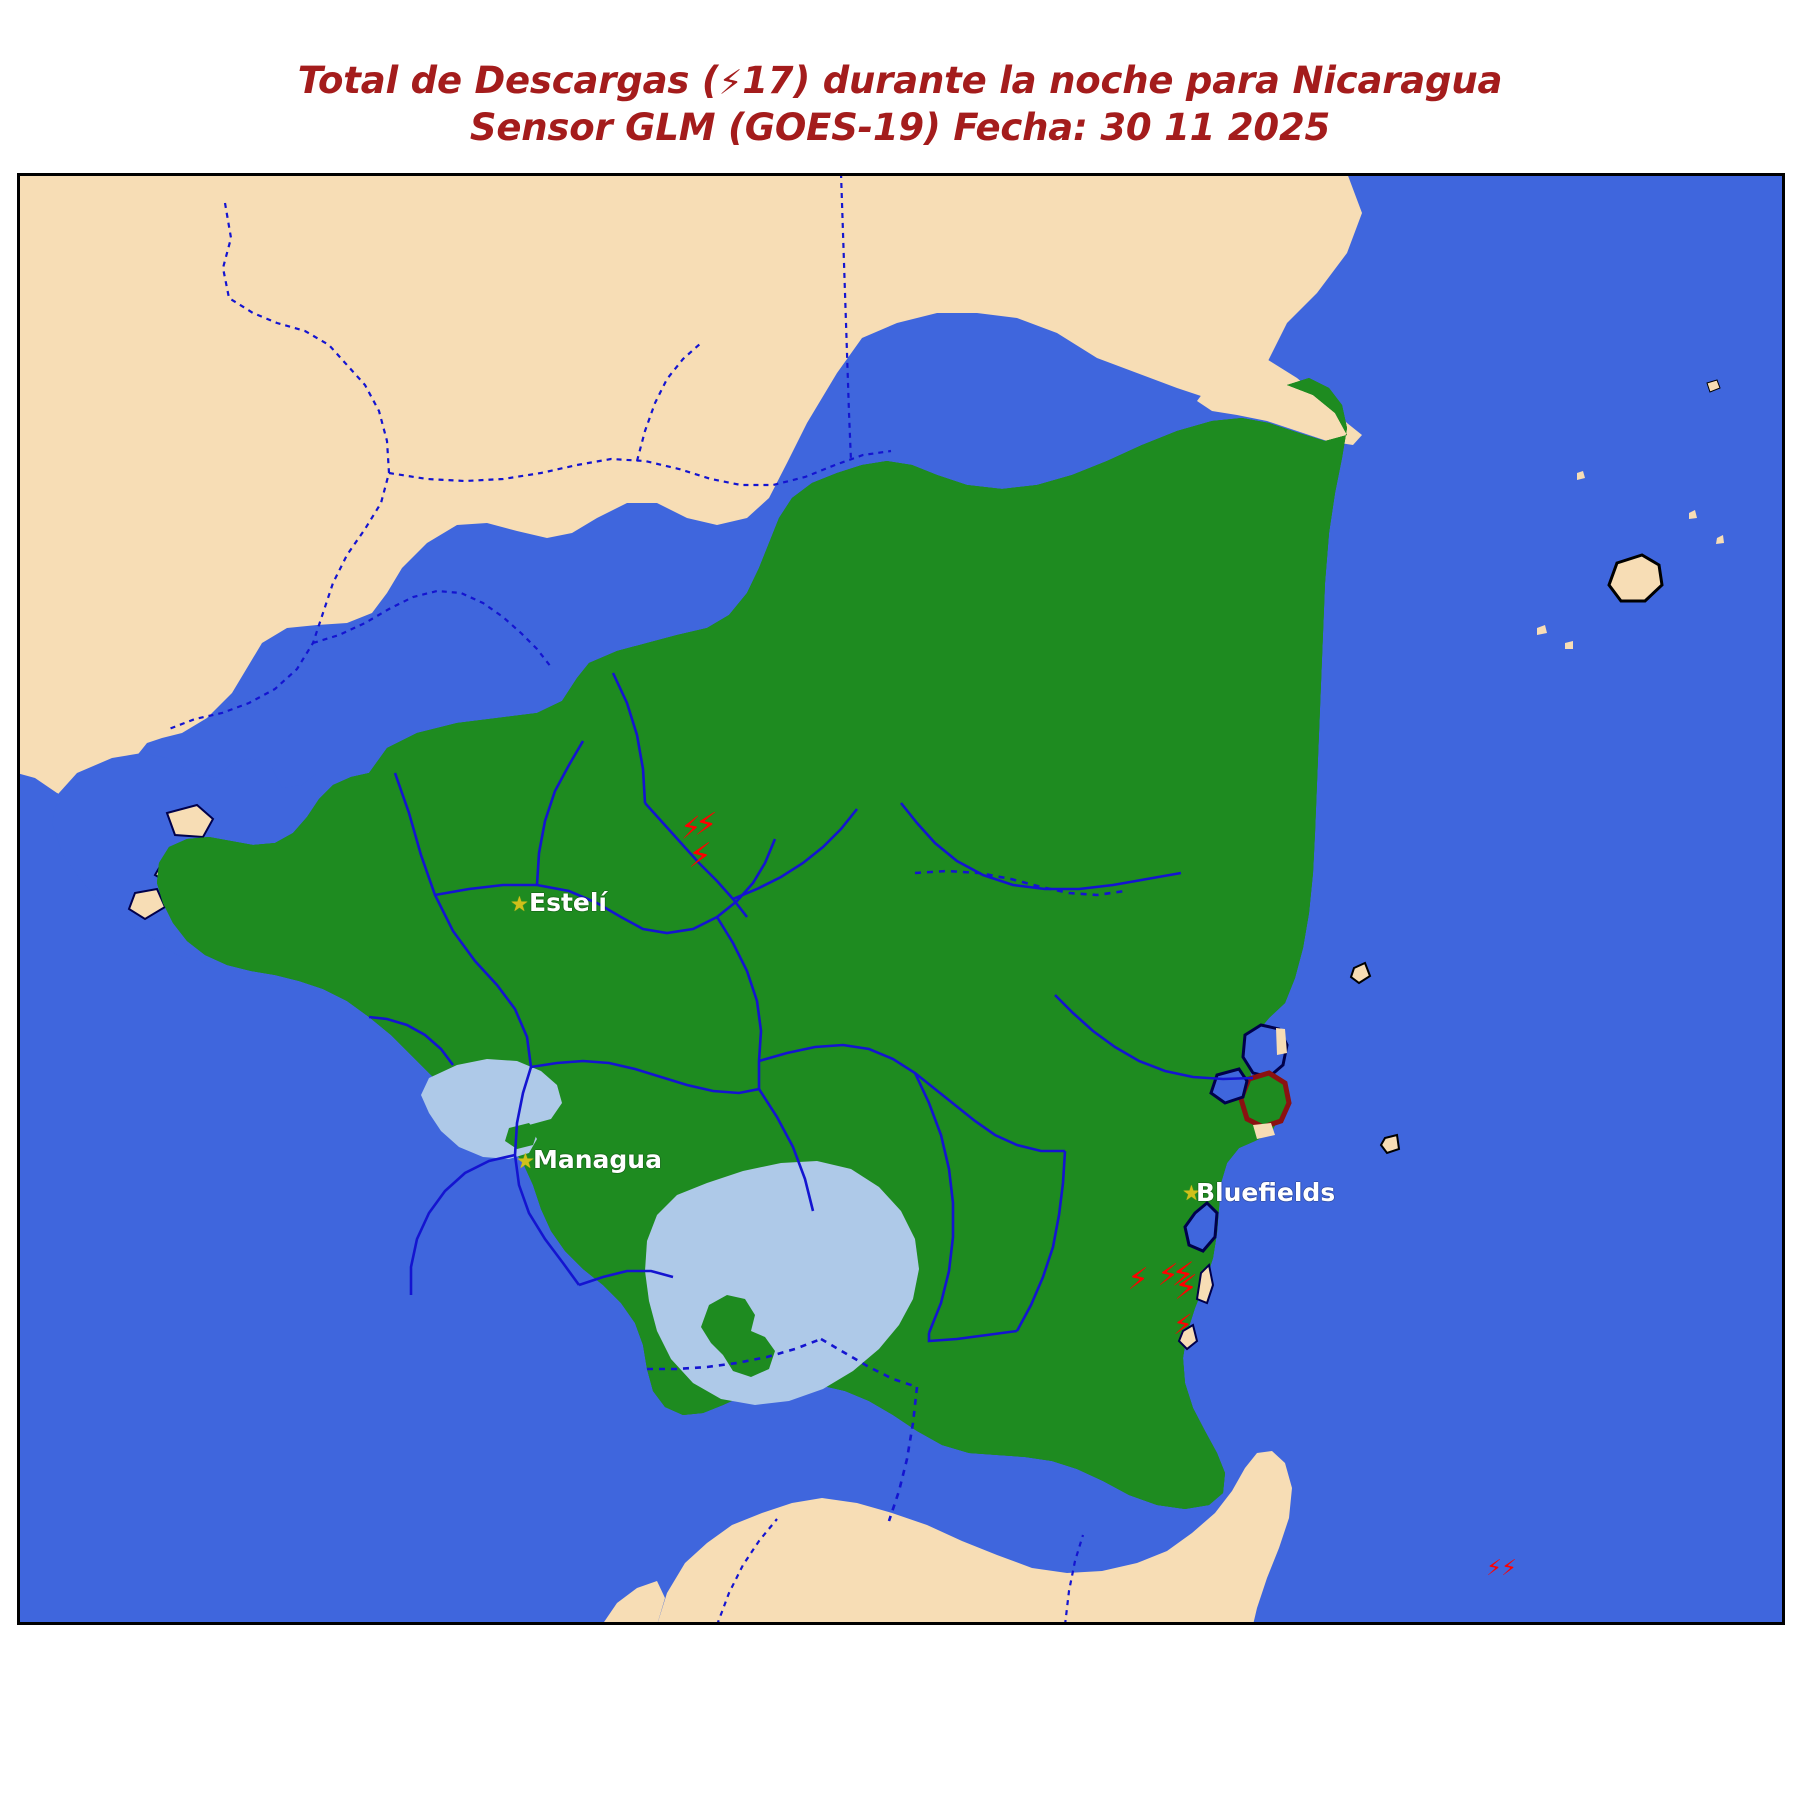  What do you see at coordinates (508, 80) in the screenshot?
I see `title-text-before: Total de Descargas (` at bounding box center [508, 80].